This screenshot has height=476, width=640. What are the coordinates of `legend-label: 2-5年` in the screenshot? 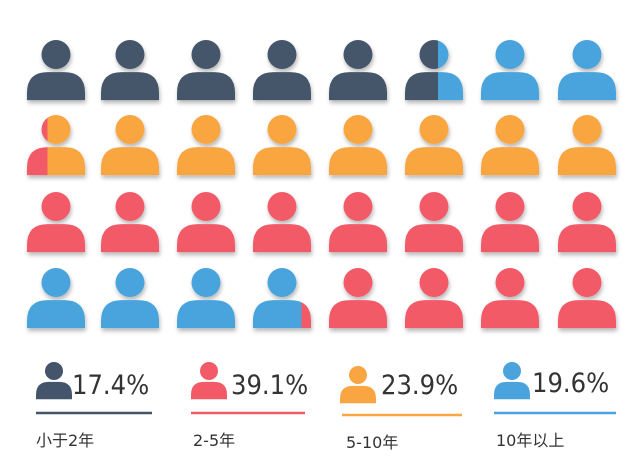 It's located at (214, 440).